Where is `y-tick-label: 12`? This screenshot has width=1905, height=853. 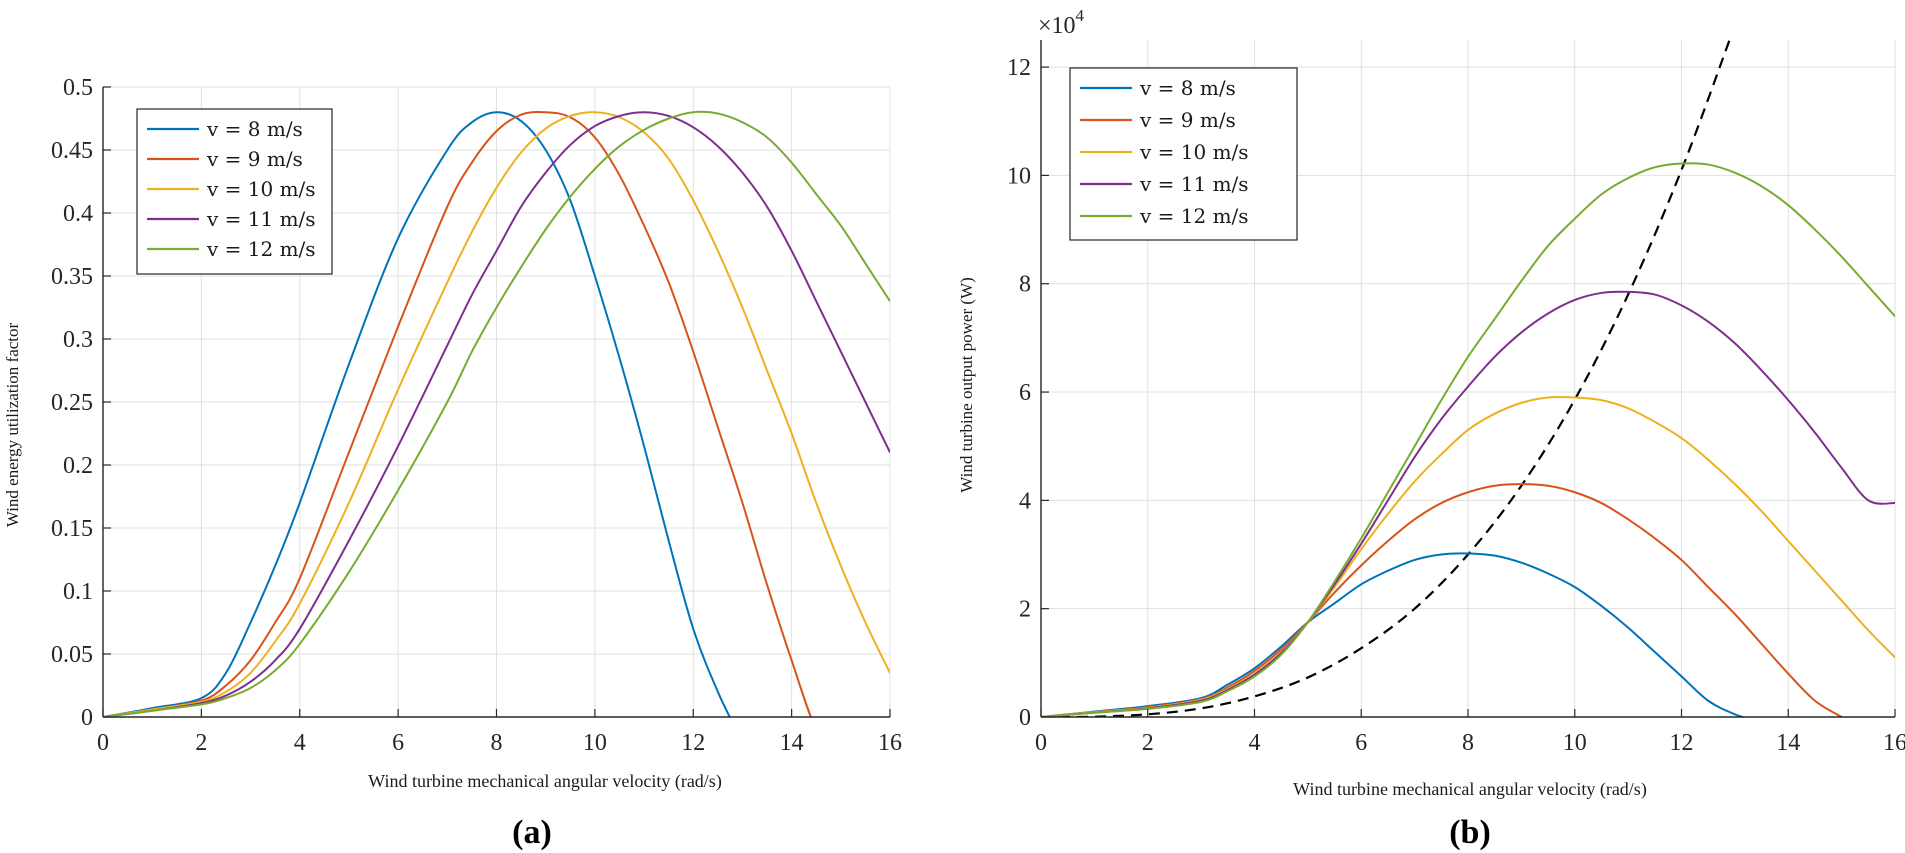 y-tick-label: 12 is located at coordinates (1019, 68).